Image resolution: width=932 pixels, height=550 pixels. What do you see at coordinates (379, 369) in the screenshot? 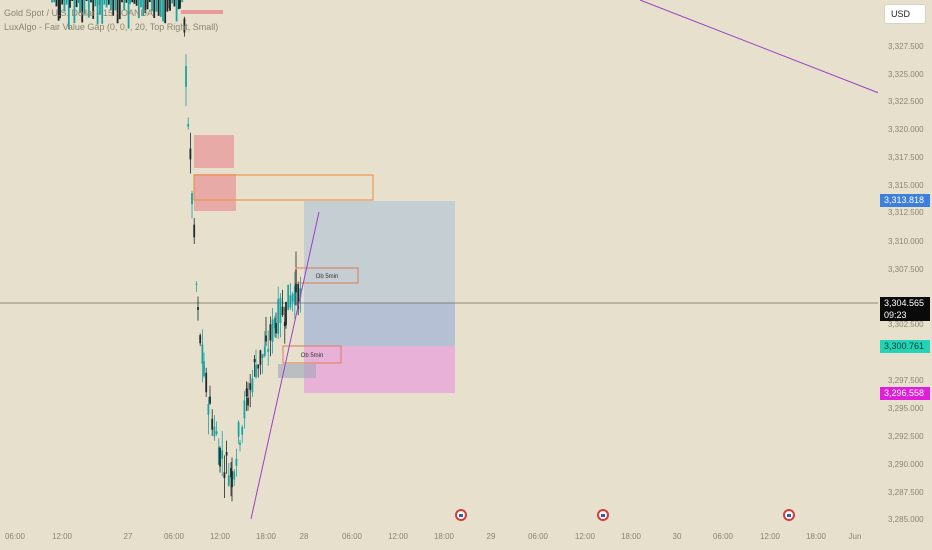
I see `loss-zone` at bounding box center [379, 369].